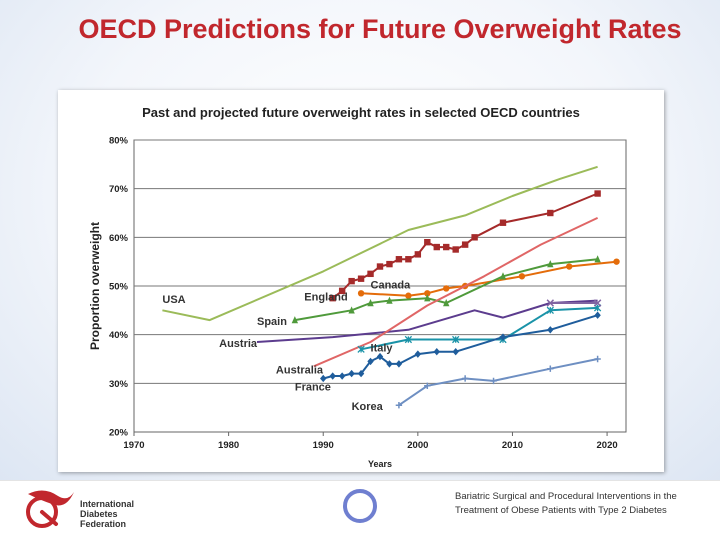 The height and width of the screenshot is (541, 720). I want to click on series-label: Korea, so click(368, 407).